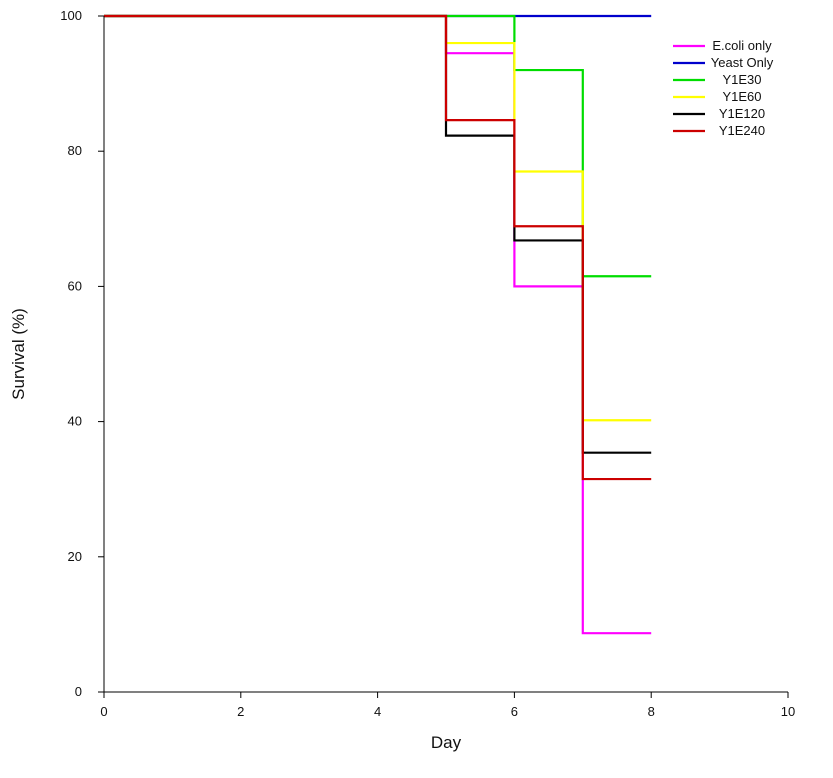 Image resolution: width=833 pixels, height=778 pixels. I want to click on legend-label: Y1E60, so click(741, 96).